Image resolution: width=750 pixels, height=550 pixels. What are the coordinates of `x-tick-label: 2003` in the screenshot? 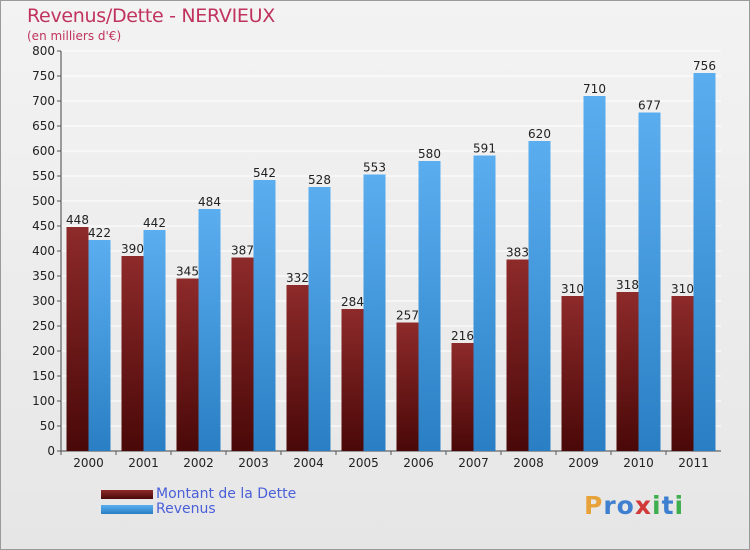 It's located at (253, 463).